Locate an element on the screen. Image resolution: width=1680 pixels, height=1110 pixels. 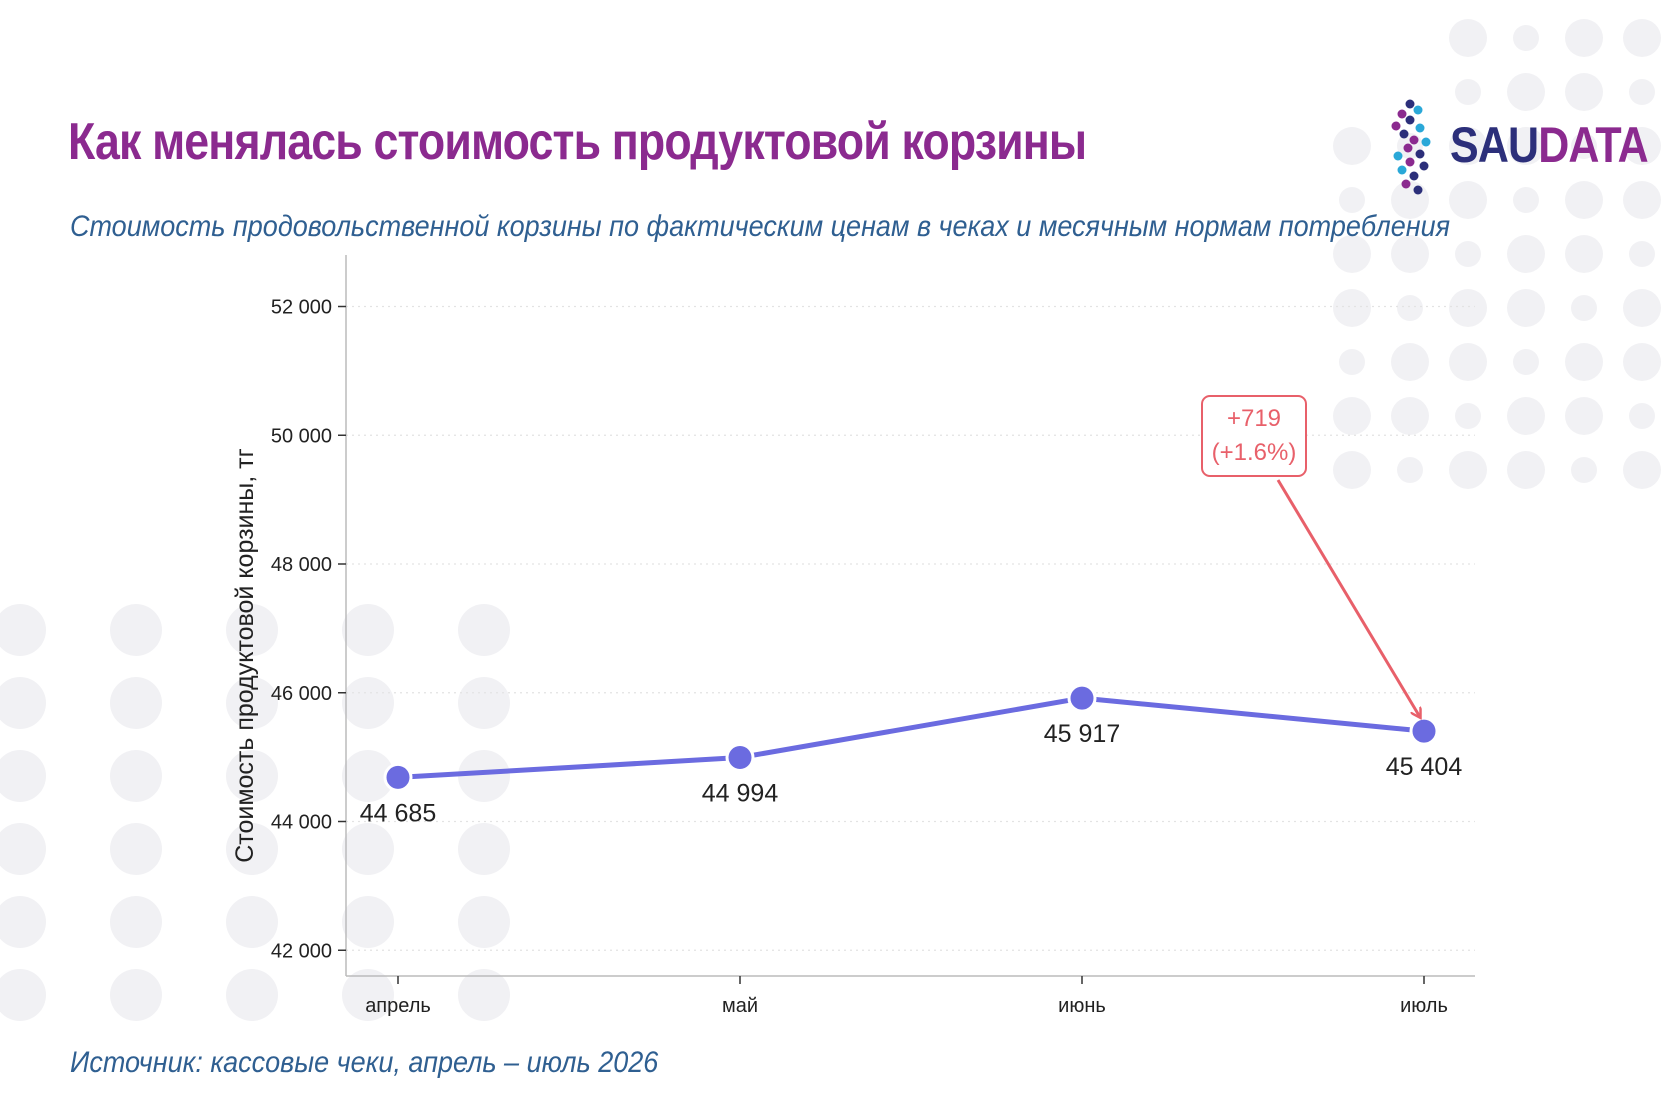
saudata-logo: SAUDATA is located at coordinates (1514, 146).